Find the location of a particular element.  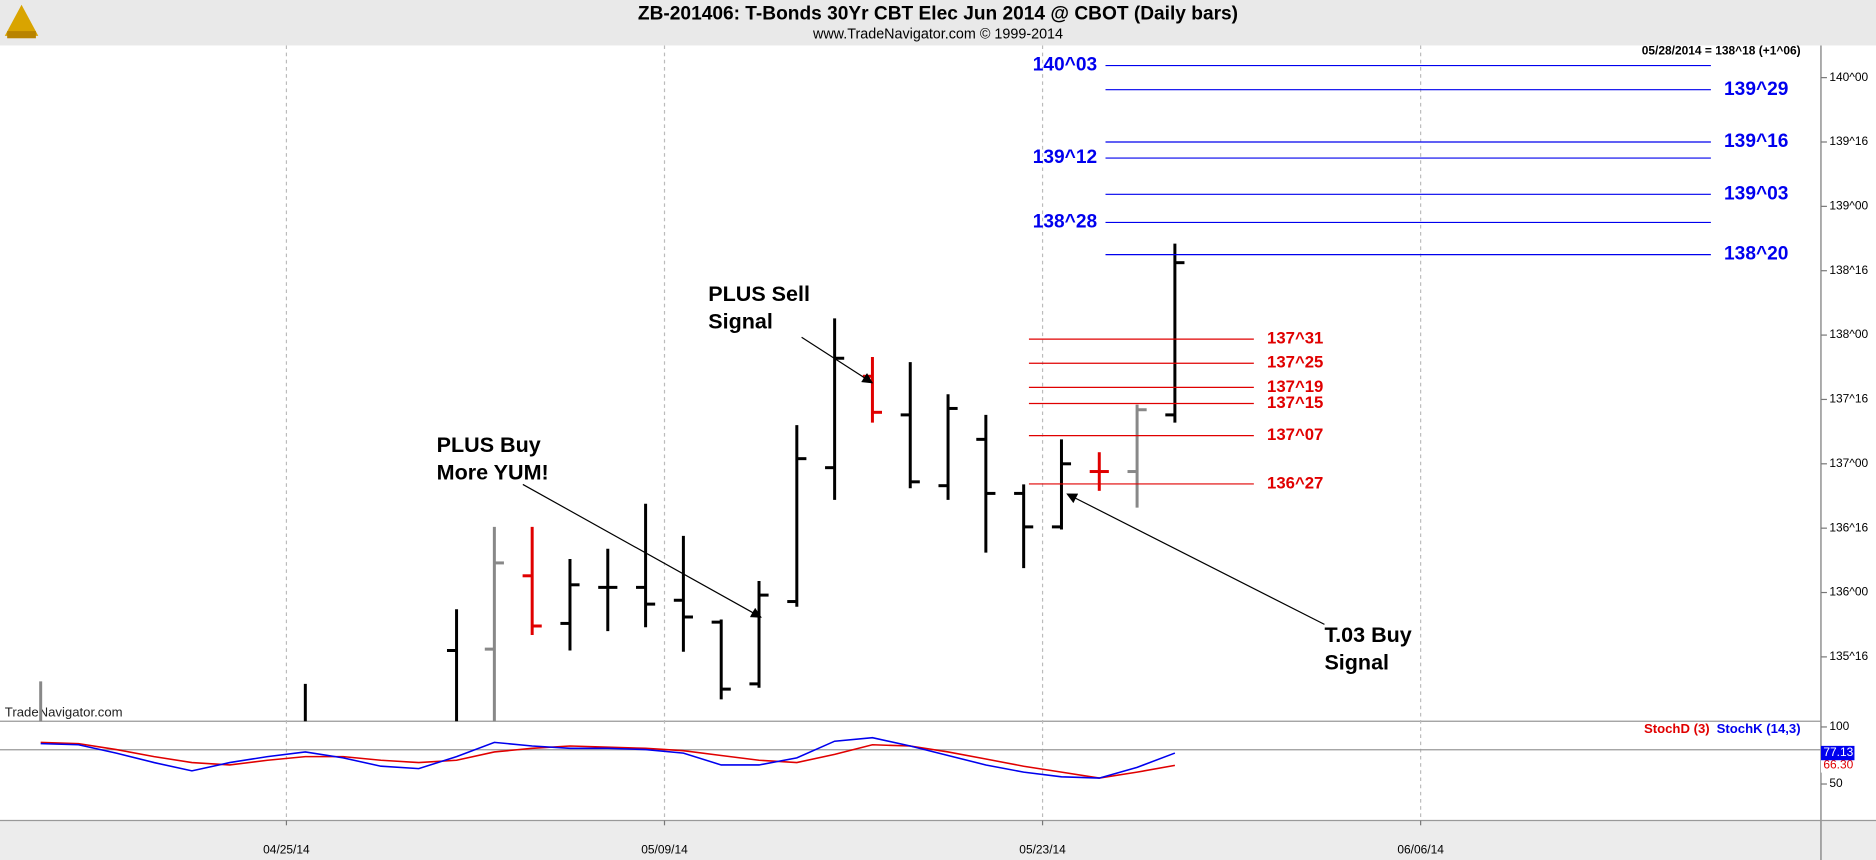

watermark: TradeNavigator.com is located at coordinates (64, 711).